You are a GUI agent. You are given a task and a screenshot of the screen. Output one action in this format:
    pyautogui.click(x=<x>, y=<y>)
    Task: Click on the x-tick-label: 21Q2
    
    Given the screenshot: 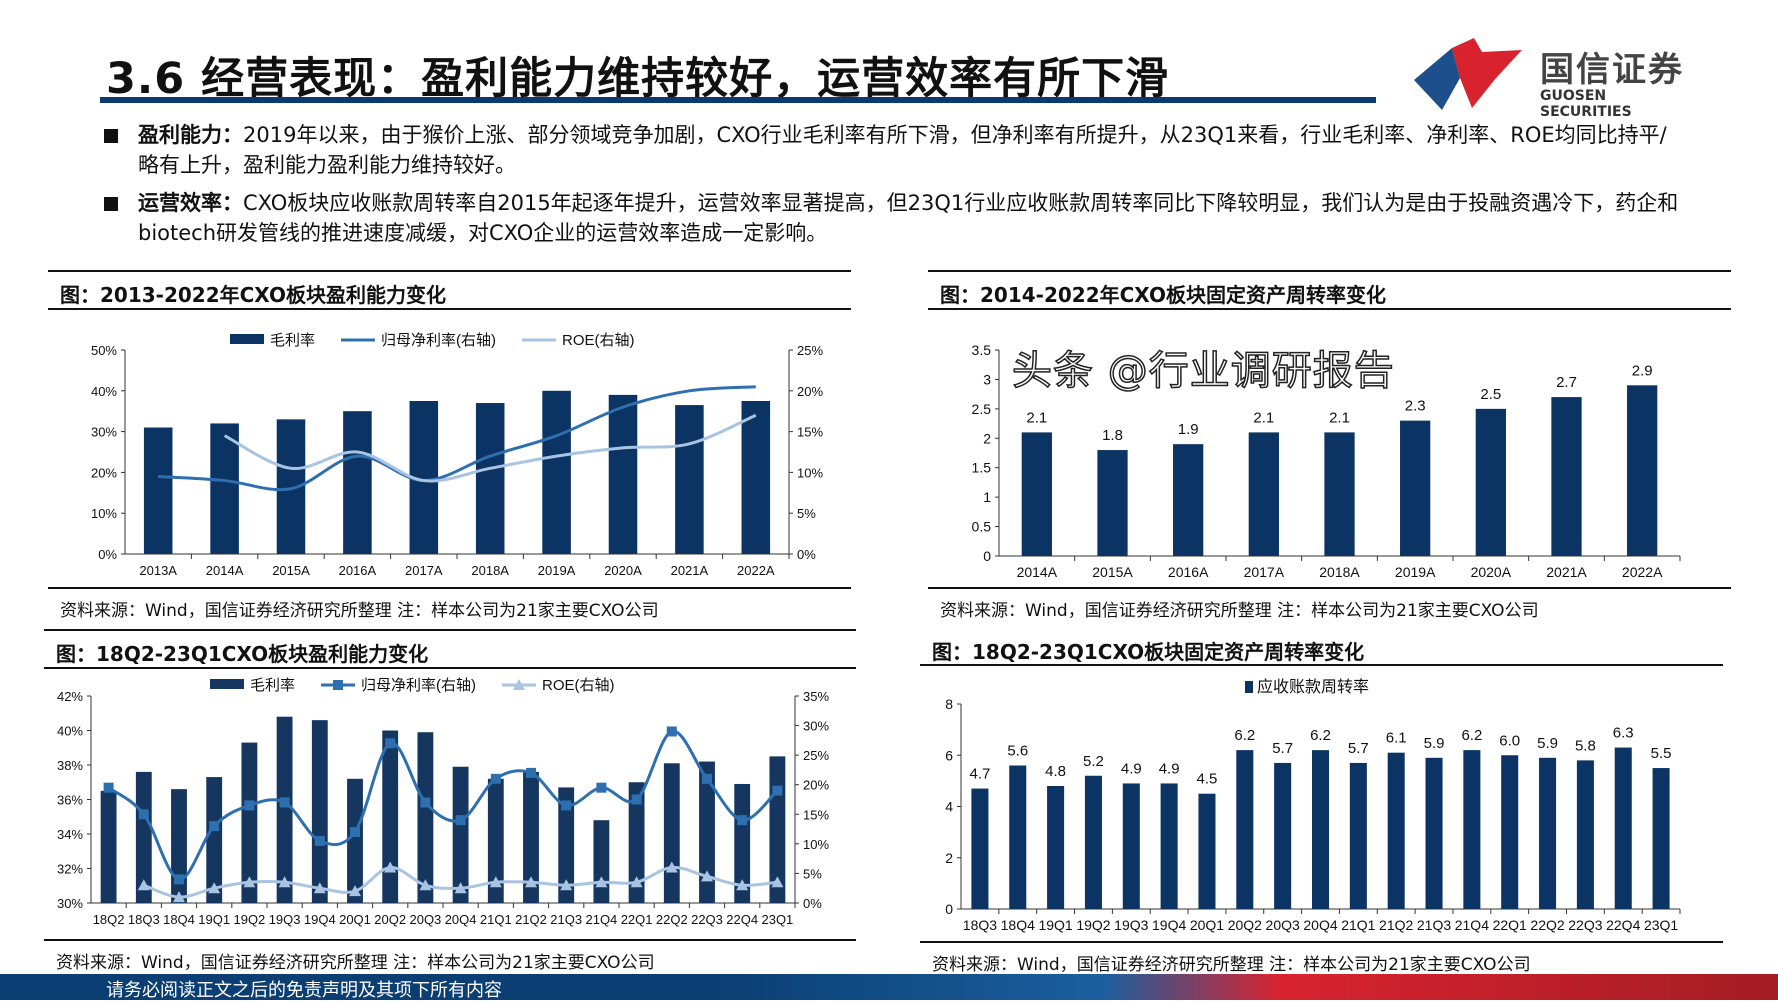 What is the action you would take?
    pyautogui.click(x=1396, y=925)
    